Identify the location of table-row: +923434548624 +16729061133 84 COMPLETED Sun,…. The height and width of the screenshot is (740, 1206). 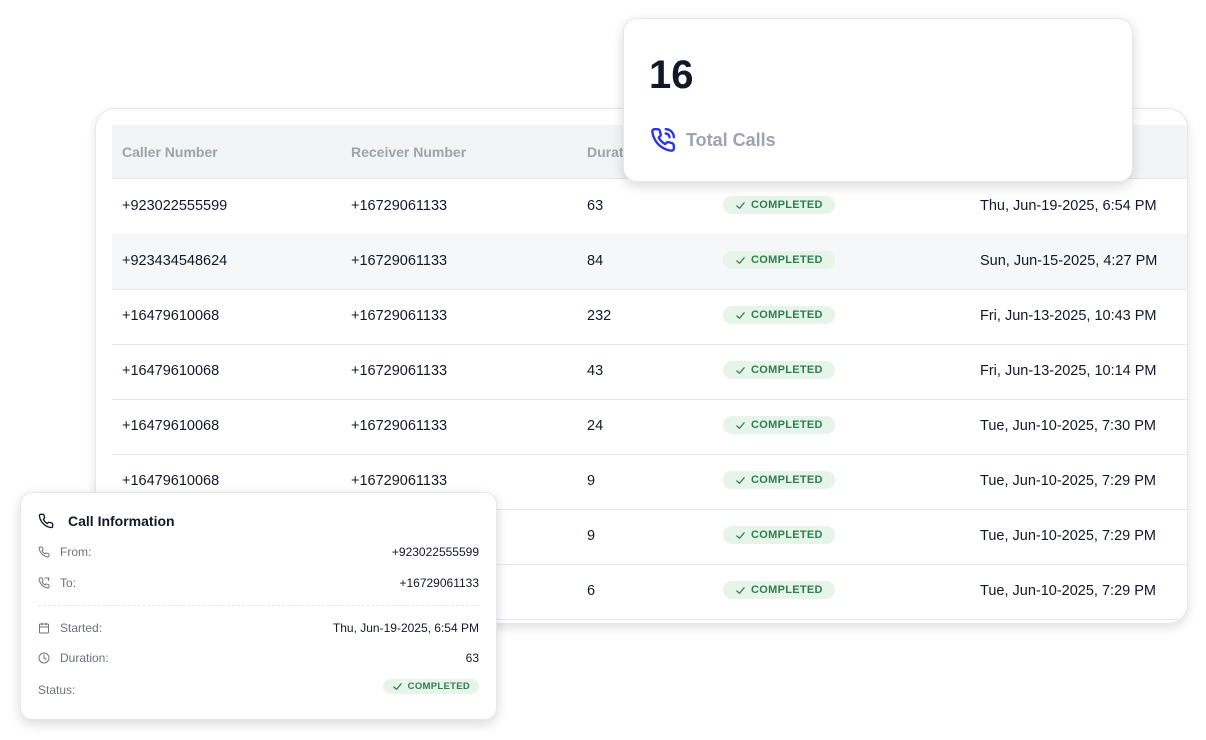
(649, 262).